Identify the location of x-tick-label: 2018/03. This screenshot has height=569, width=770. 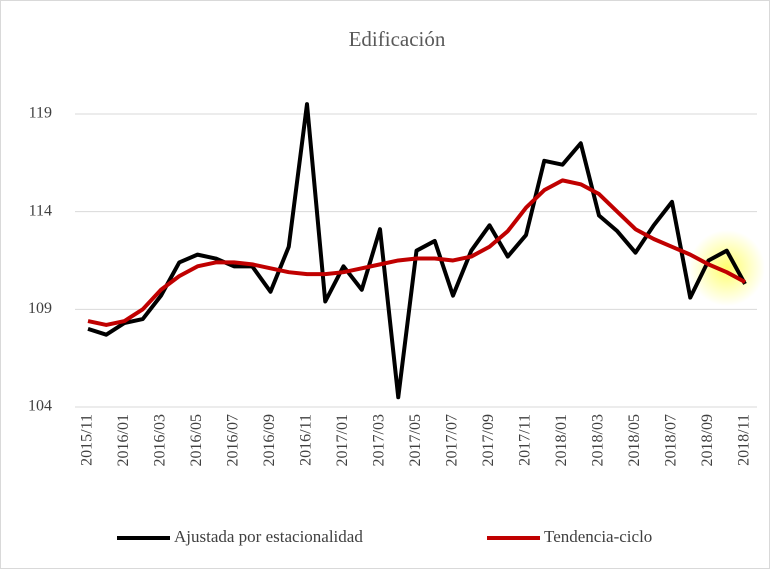
(598, 440).